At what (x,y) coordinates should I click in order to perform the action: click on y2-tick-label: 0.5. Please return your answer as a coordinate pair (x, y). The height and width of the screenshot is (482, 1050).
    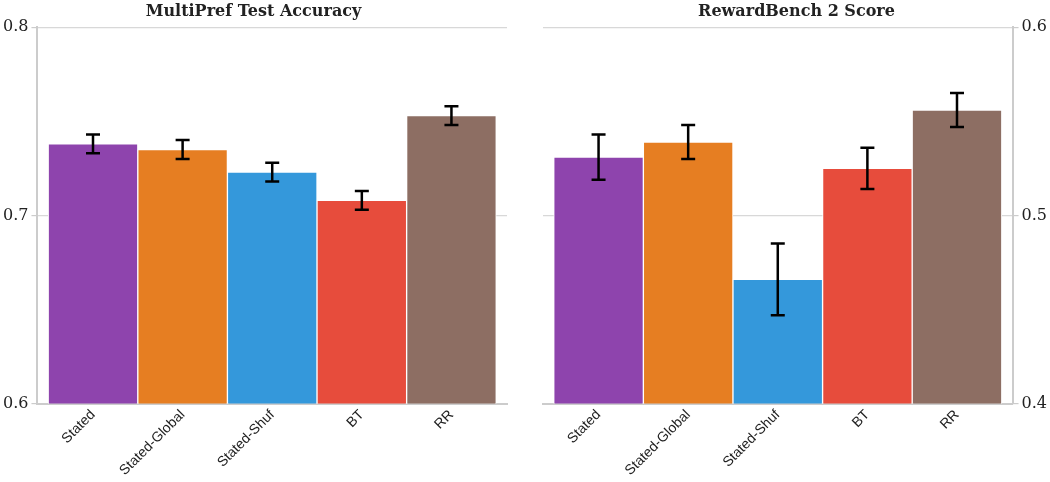
    Looking at the image, I should click on (1034, 214).